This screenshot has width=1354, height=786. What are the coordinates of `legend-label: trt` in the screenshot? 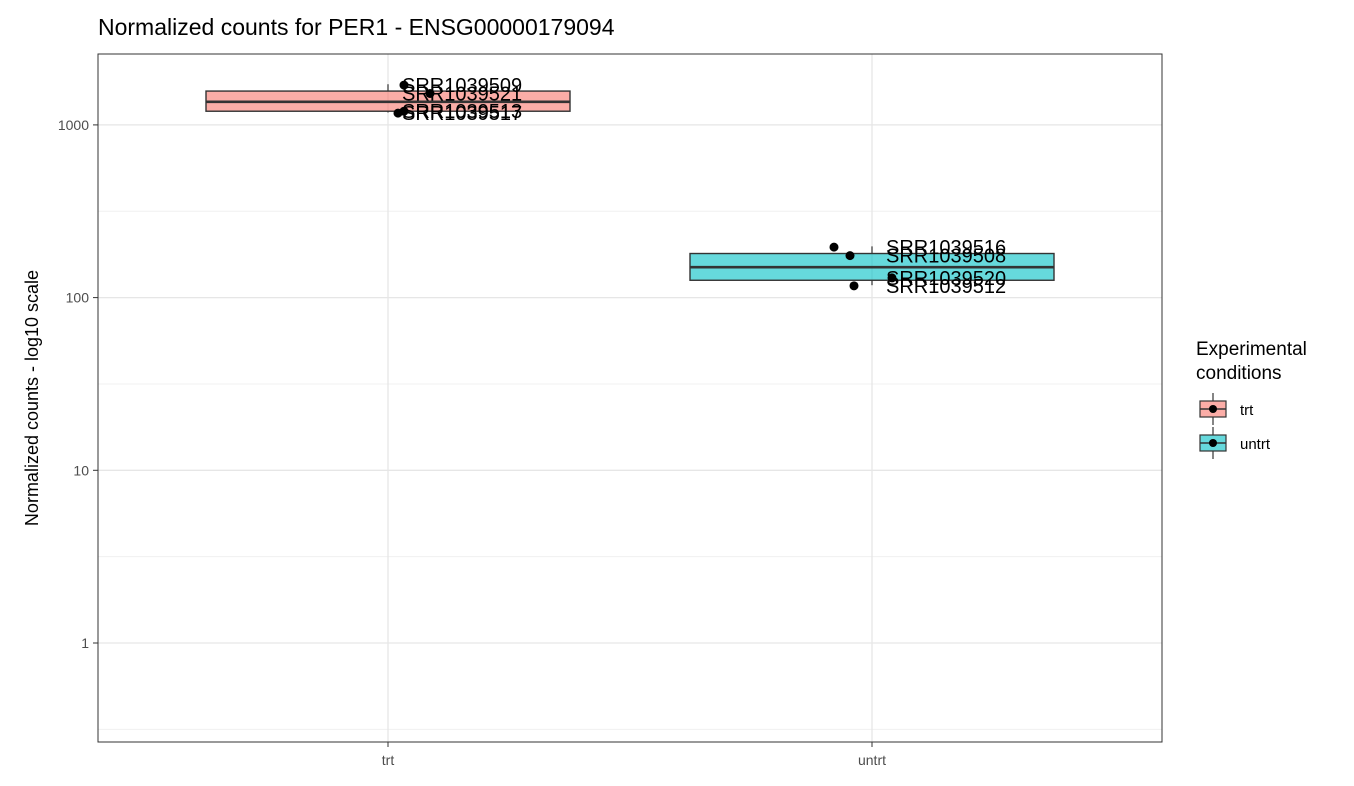 It's located at (1247, 410).